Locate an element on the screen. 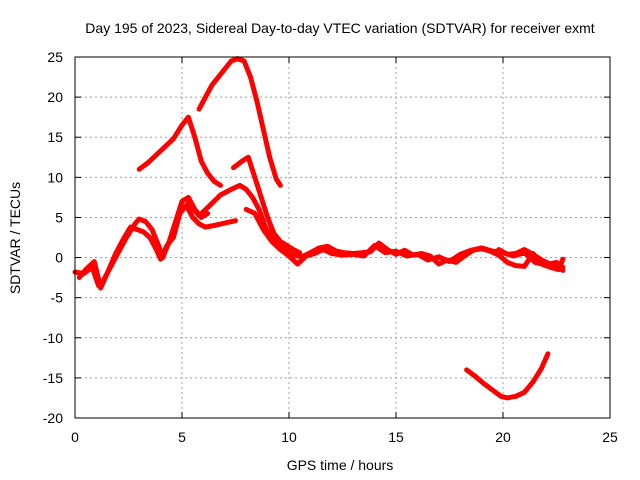 Image resolution: width=640 pixels, height=480 pixels. x-axis-label: GPS time / hours is located at coordinates (340, 465).